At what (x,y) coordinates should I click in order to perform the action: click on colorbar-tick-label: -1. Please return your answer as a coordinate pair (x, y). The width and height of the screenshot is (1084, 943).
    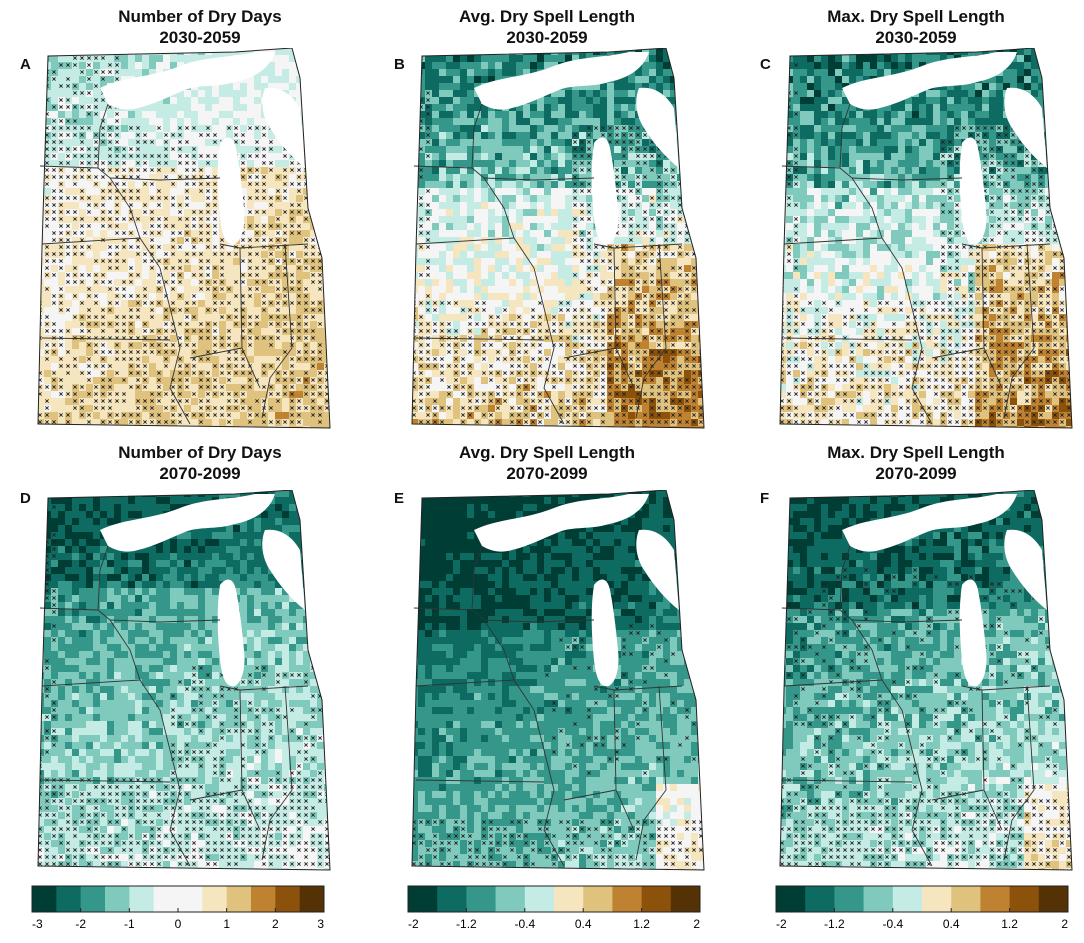
    Looking at the image, I should click on (129, 924).